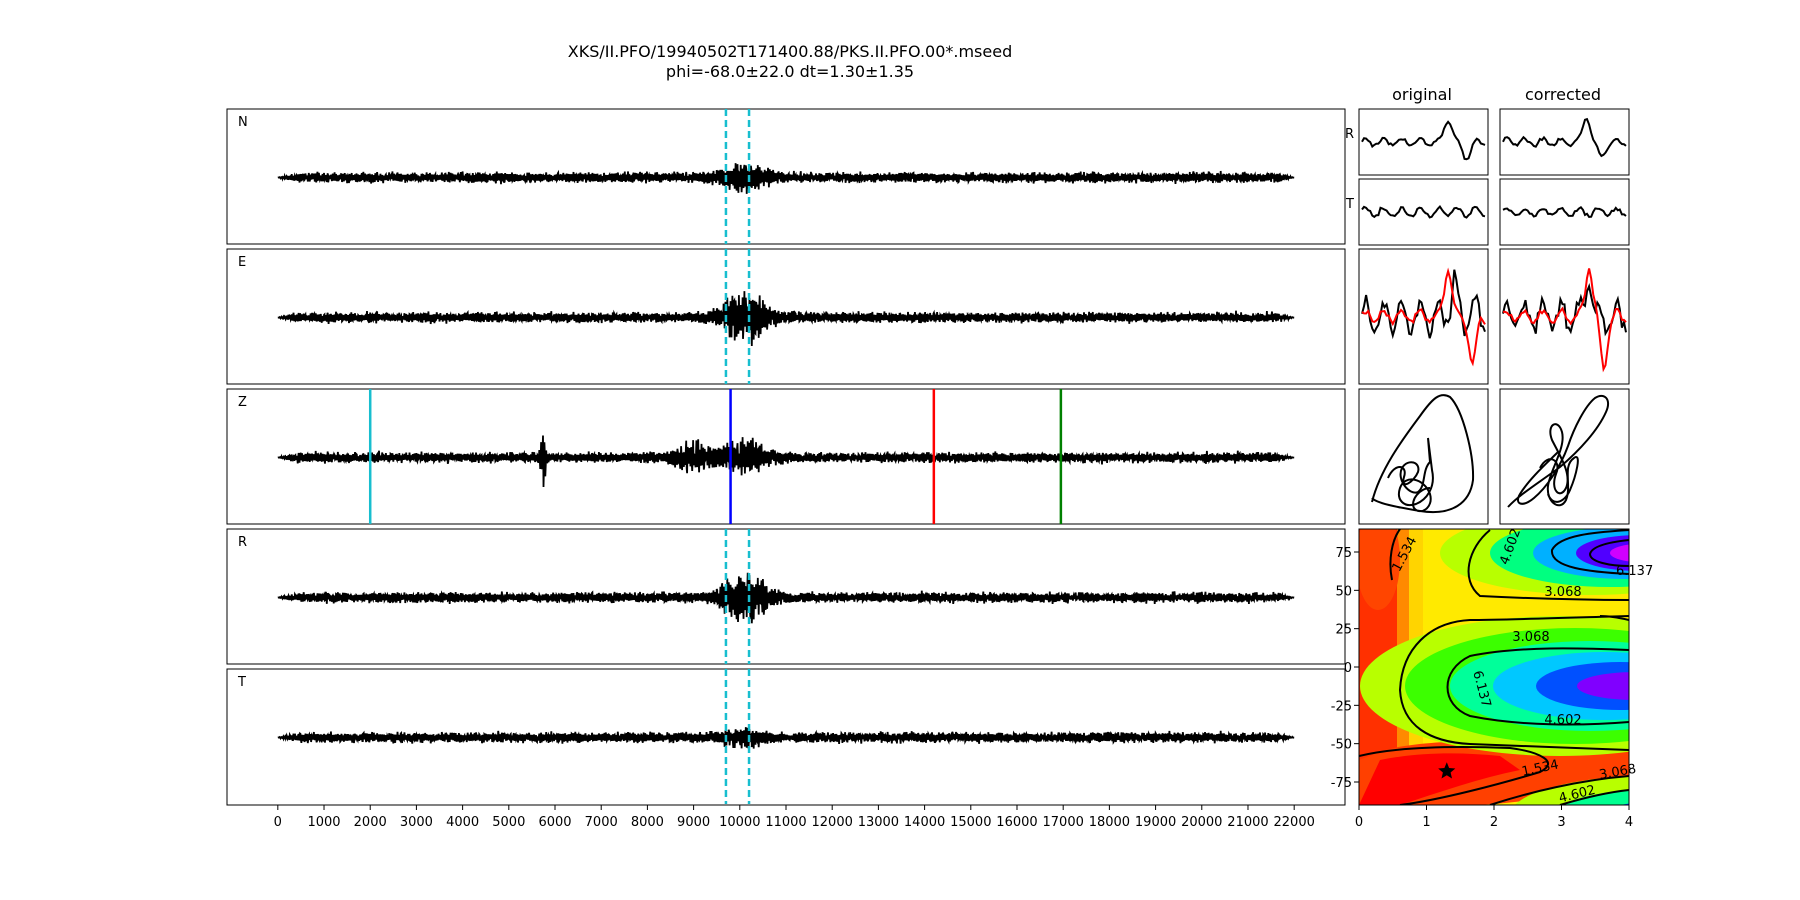 This screenshot has width=1800, height=900. What do you see at coordinates (786, 319) in the screenshot?
I see `trace-e` at bounding box center [786, 319].